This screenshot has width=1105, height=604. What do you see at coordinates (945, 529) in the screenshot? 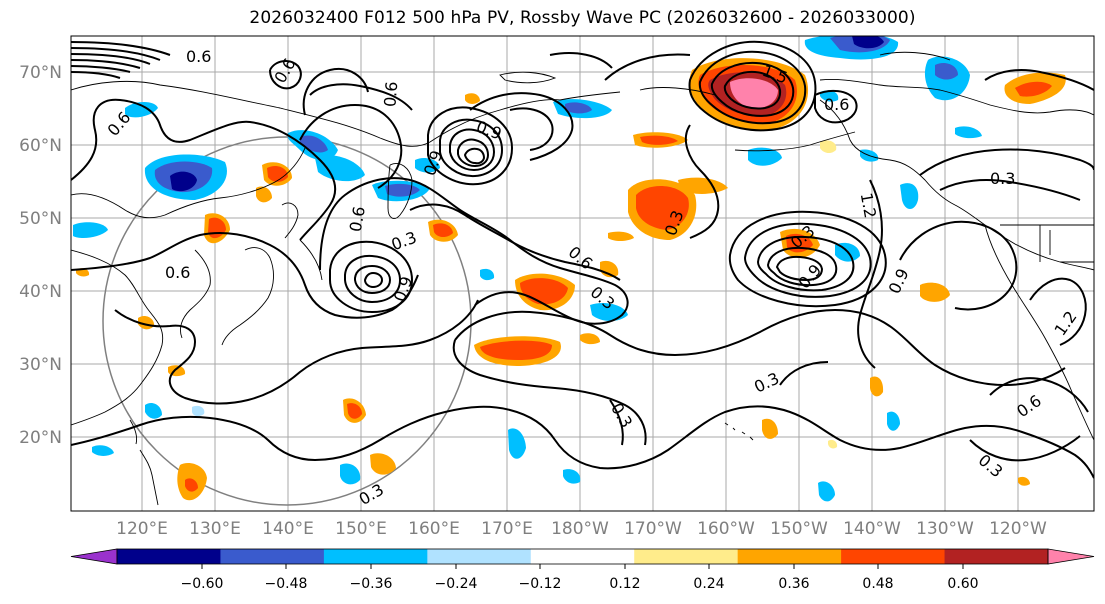
I see `lon-label: 130°W` at bounding box center [945, 529].